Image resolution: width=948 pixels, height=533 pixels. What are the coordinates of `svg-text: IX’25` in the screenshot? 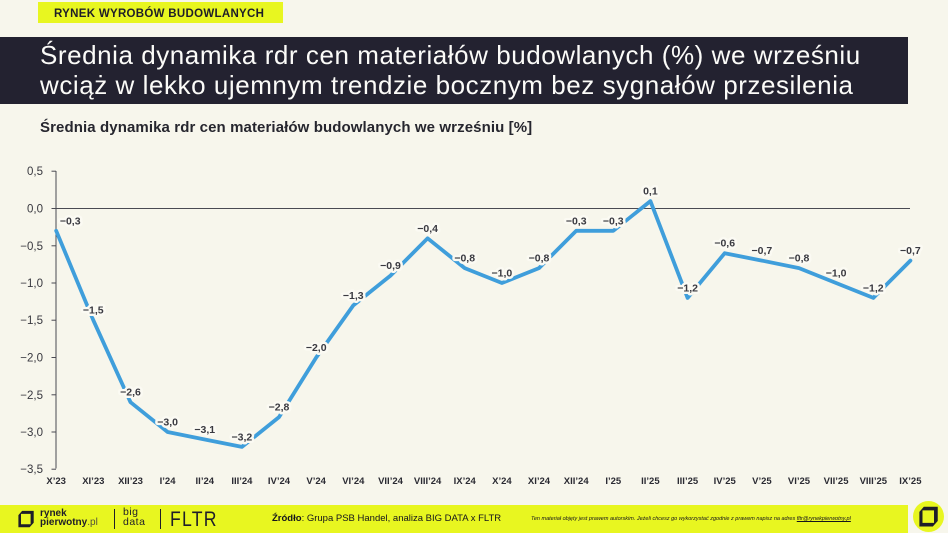 It's located at (910, 481).